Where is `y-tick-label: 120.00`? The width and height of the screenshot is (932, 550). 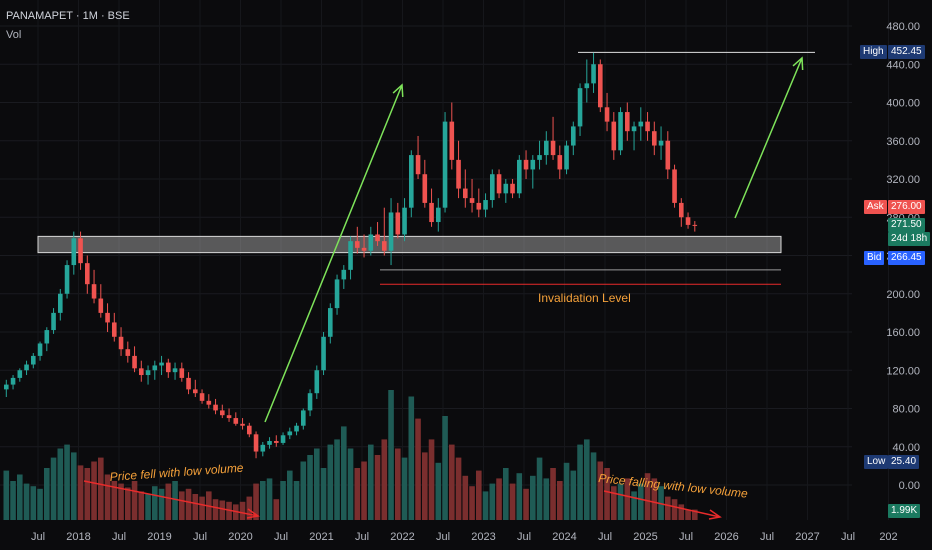 y-tick-label: 120.00 is located at coordinates (903, 371).